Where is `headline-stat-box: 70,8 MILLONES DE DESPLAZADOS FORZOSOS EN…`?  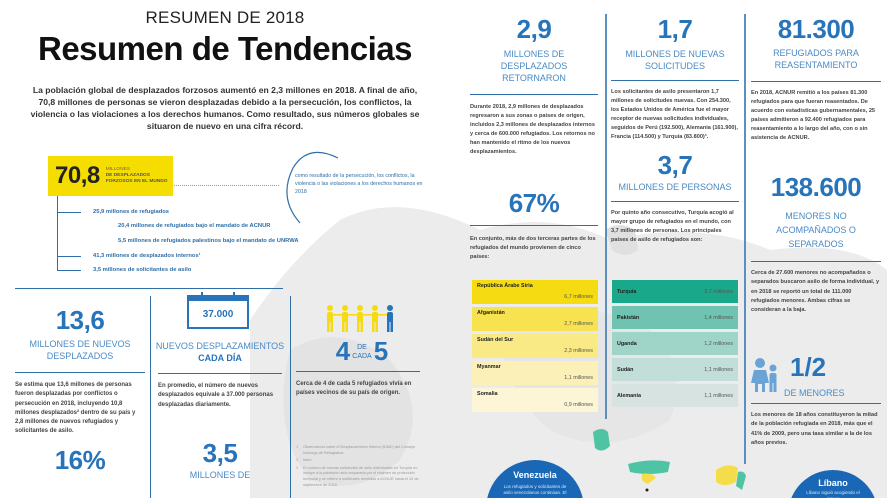
headline-stat-box: 70,8 MILLONES DE DESPLAZADOS FORZOSOS EN… is located at coordinates (110, 176).